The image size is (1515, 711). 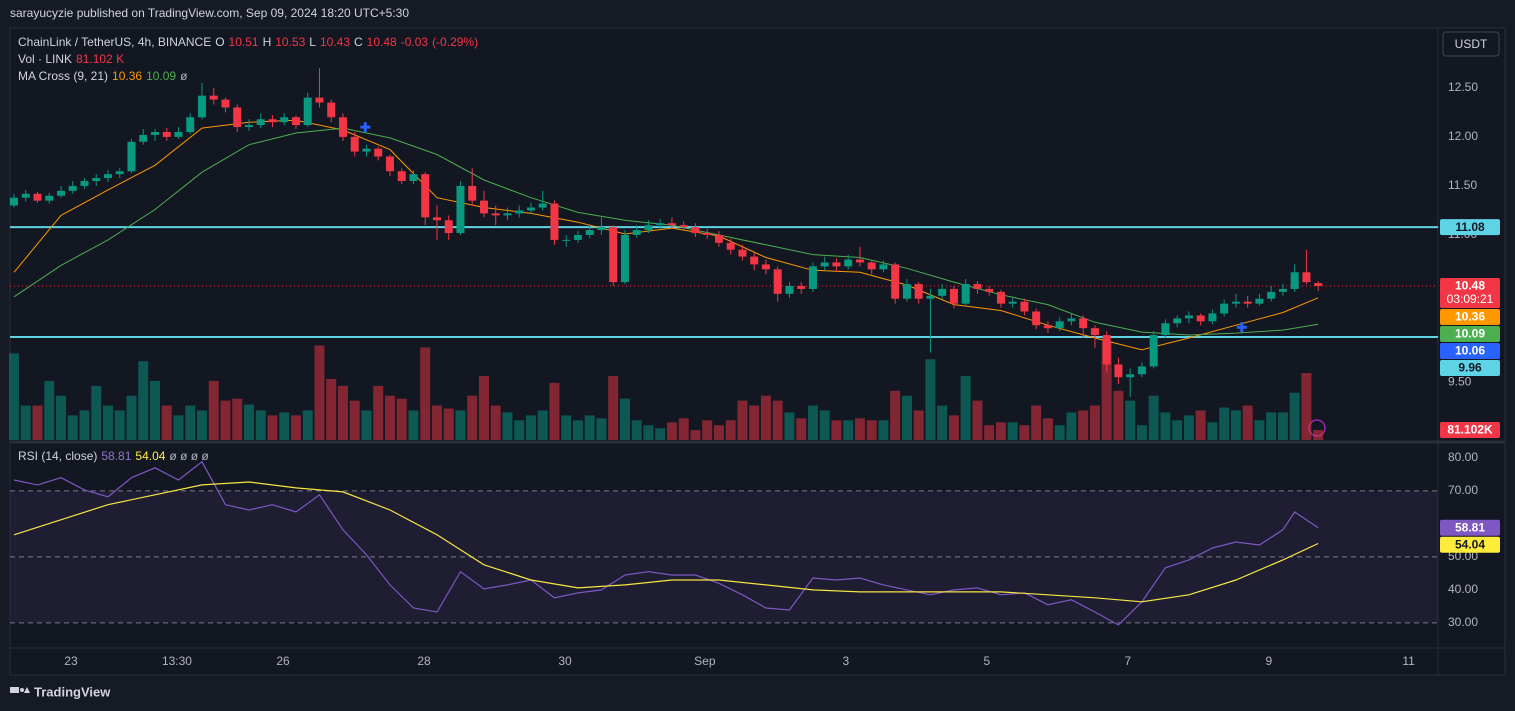 What do you see at coordinates (1460, 381) in the screenshot?
I see `y-tick-label: 9.50` at bounding box center [1460, 381].